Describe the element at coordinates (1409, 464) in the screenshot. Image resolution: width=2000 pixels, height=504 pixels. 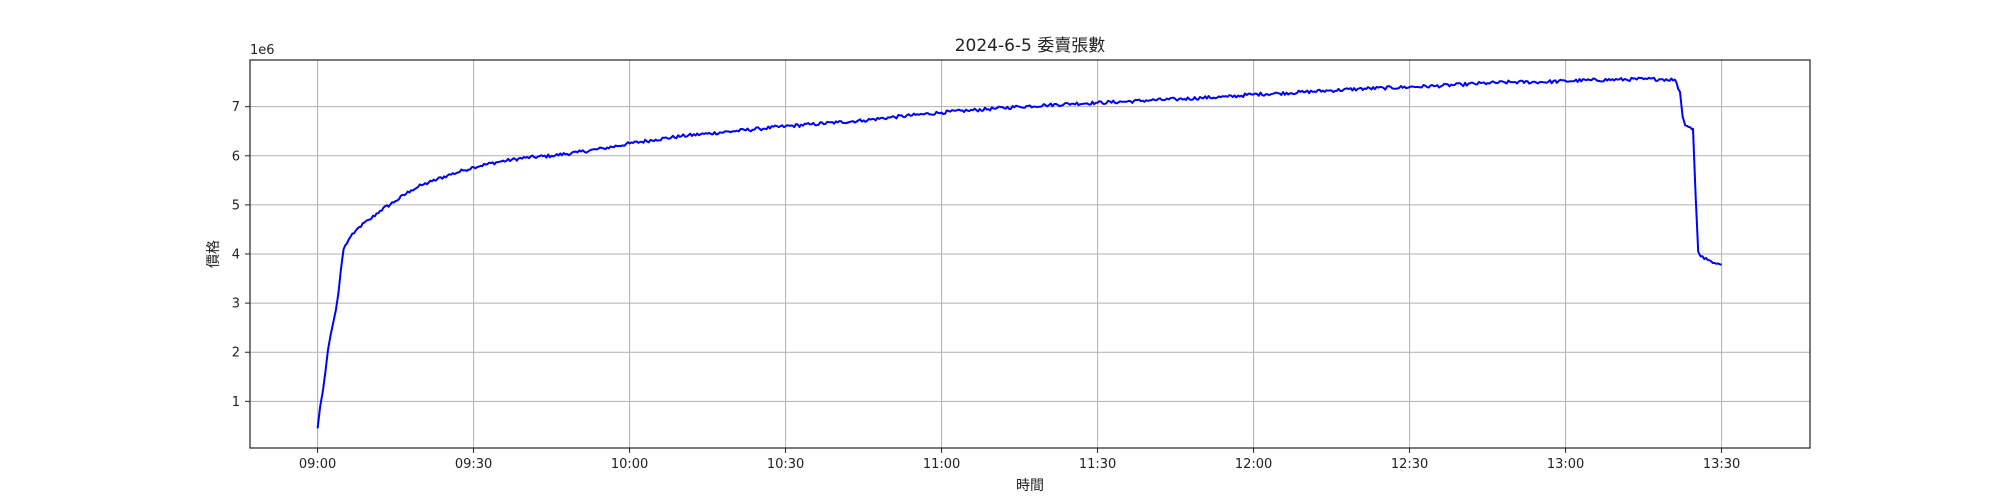
I see `x-tick-label: 12:30` at that location.